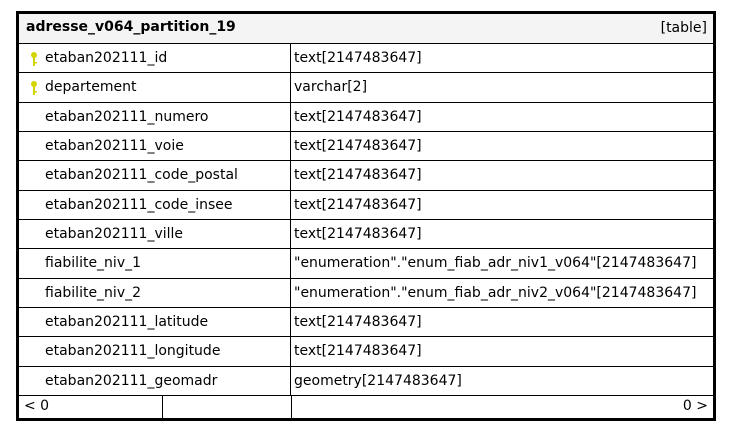 This screenshot has height=432, width=733. I want to click on column-name-cell: etaban202111_ville, so click(155, 234).